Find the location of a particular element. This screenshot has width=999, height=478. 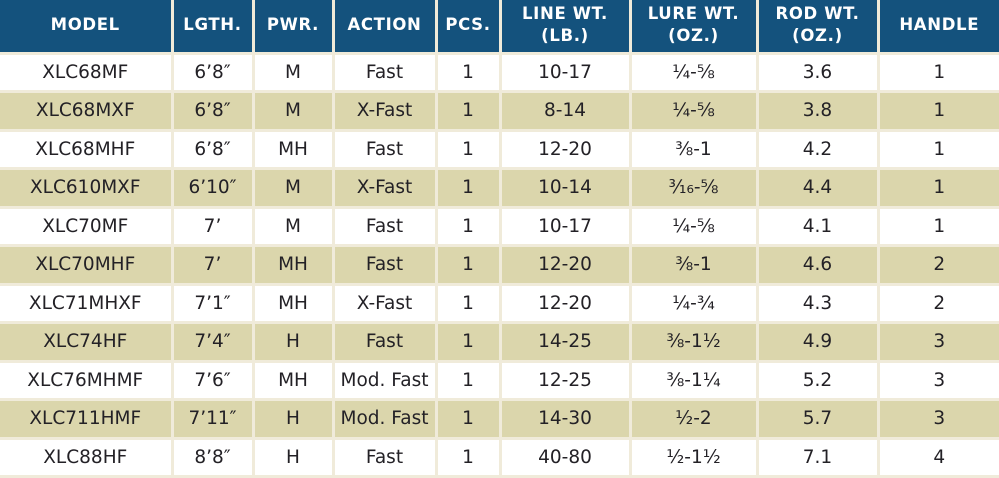

cell-model: XLC68MF is located at coordinates (87, 73).